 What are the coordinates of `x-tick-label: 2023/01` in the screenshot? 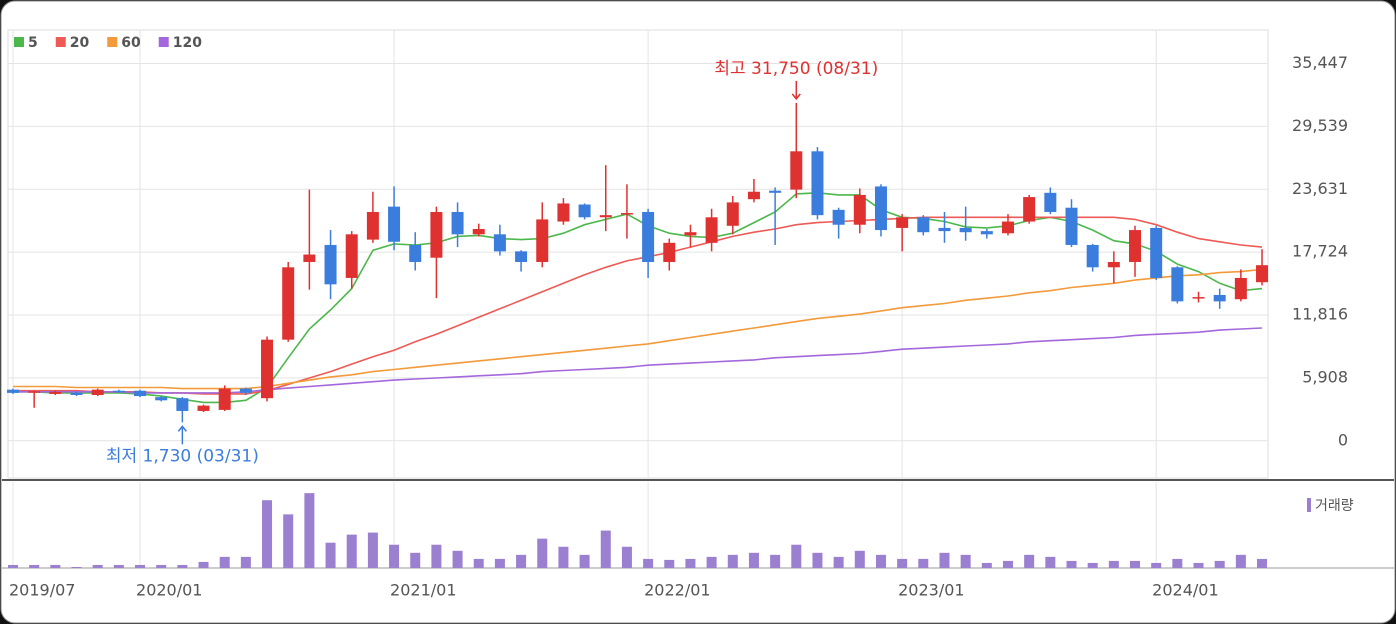 It's located at (931, 590).